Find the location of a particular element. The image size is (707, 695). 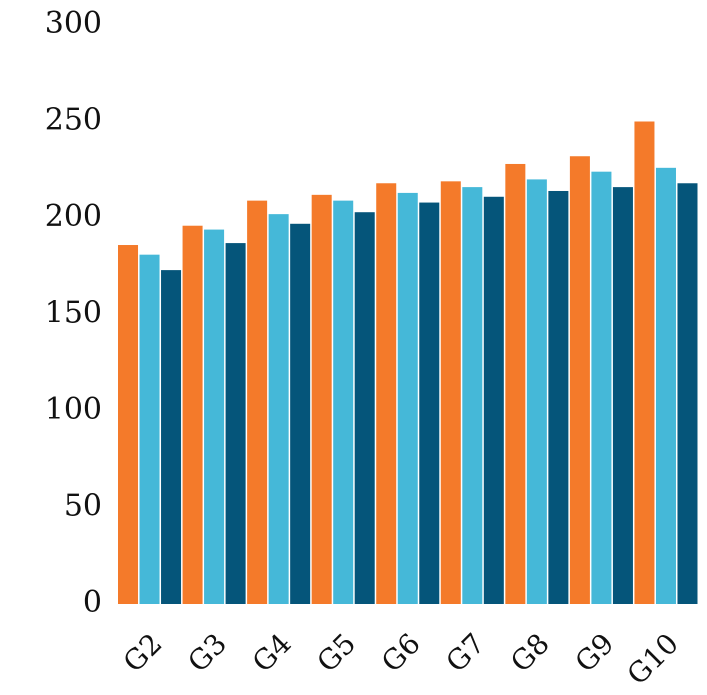

x-category-label: G5 is located at coordinates (336, 653).